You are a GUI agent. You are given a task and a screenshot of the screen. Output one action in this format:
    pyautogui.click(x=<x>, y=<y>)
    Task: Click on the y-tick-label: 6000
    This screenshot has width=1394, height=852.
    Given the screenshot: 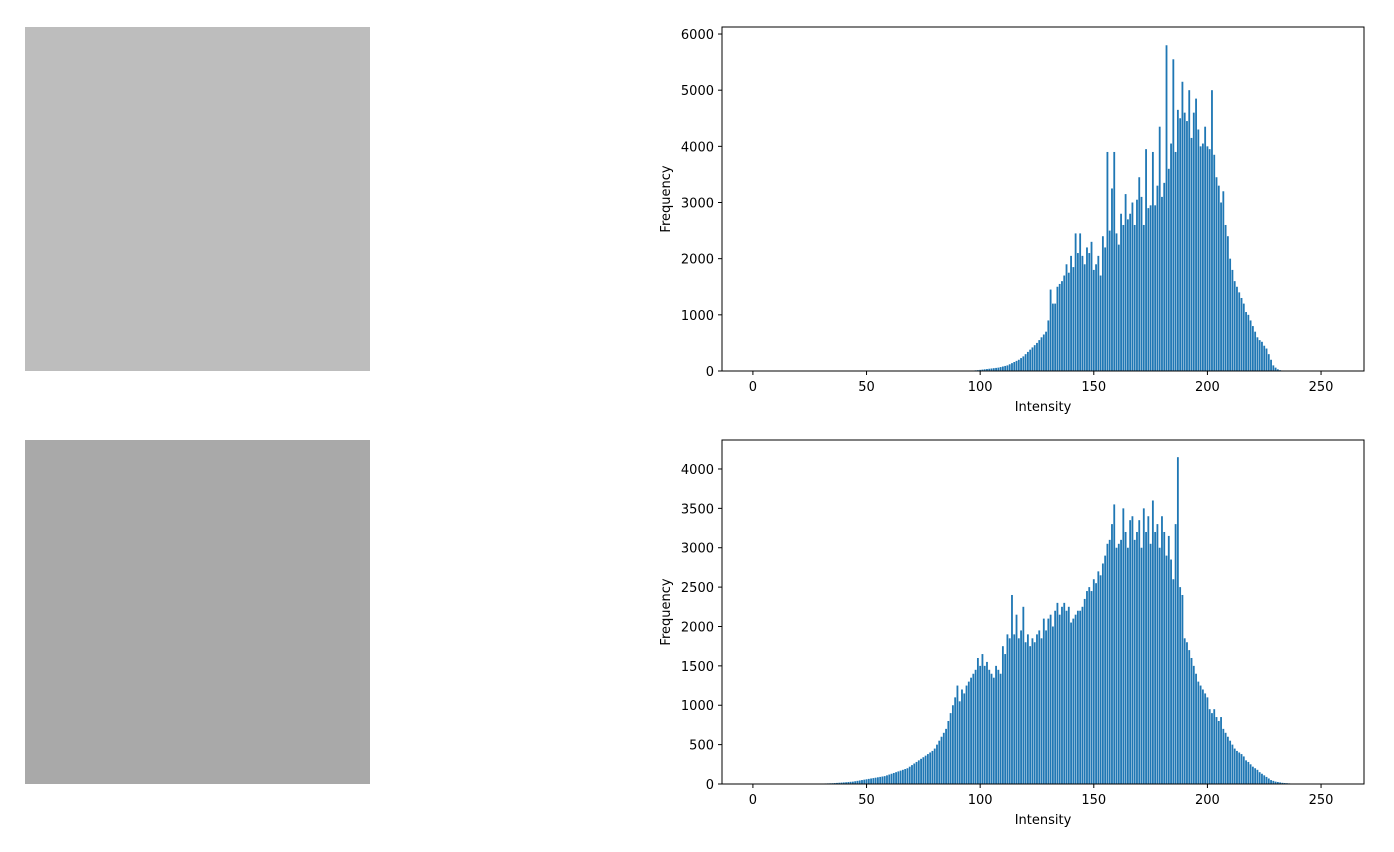 What is the action you would take?
    pyautogui.click(x=697, y=35)
    